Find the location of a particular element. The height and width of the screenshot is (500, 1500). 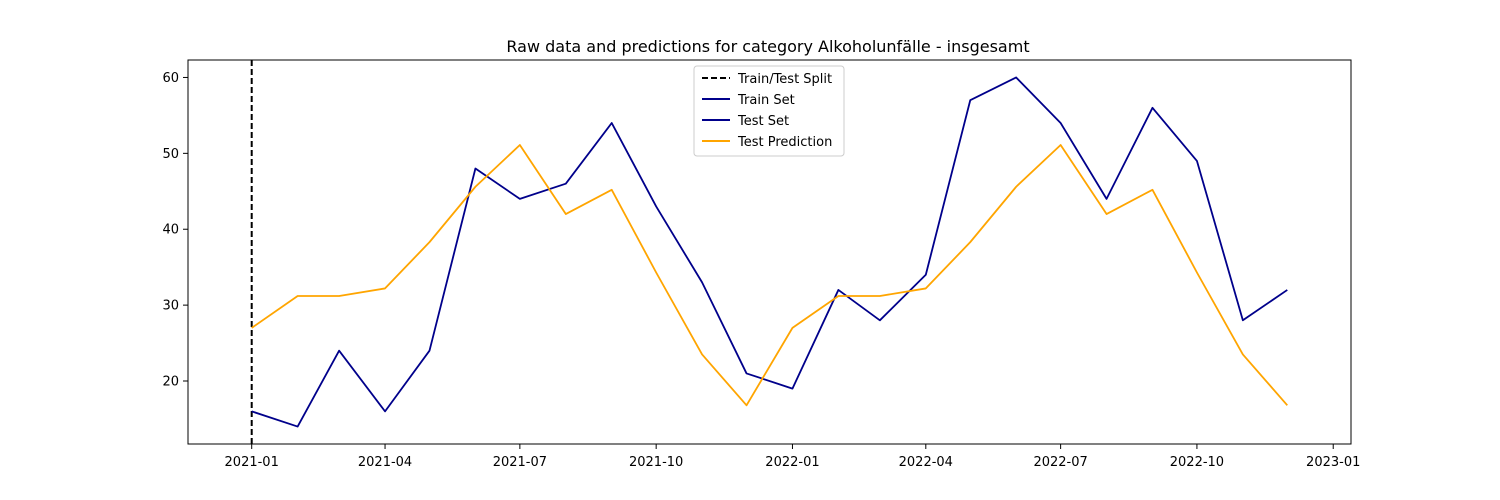

y-tick-label: 50 is located at coordinates (170, 154).